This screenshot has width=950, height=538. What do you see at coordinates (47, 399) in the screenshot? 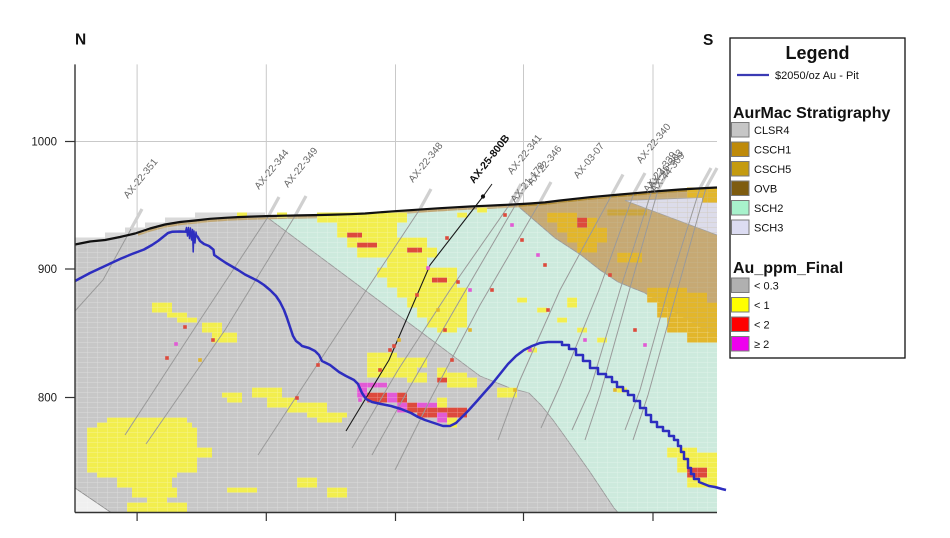
I see `svg-text: 800` at bounding box center [47, 399].